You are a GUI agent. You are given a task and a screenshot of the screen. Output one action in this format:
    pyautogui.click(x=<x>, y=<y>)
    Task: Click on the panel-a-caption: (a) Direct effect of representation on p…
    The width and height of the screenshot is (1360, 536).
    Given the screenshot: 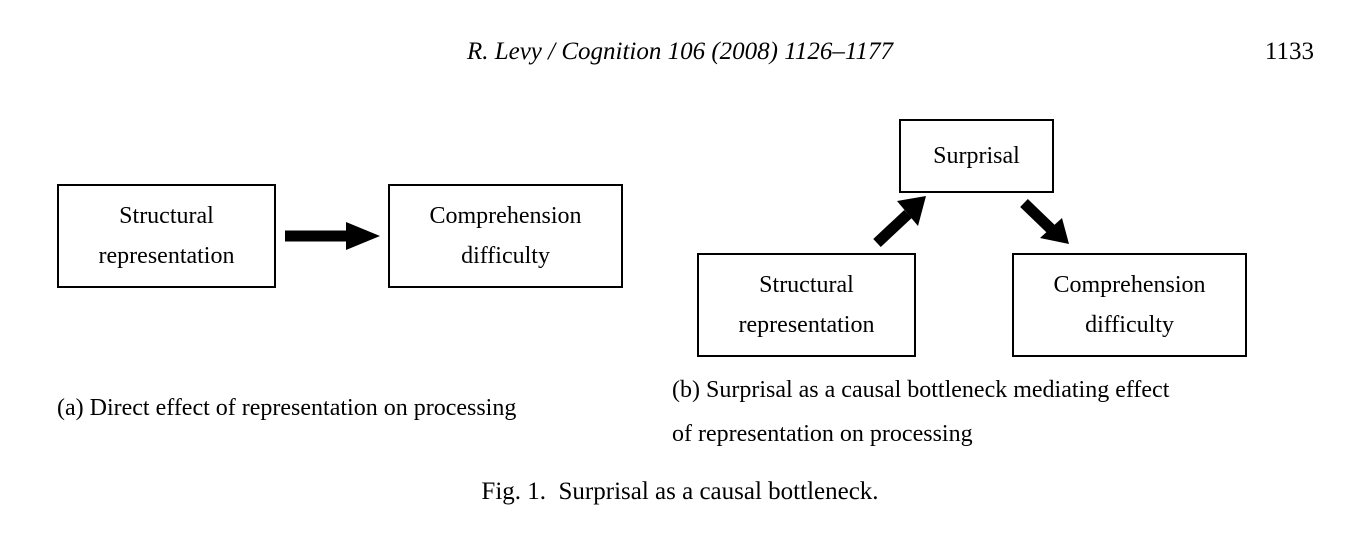 What is the action you would take?
    pyautogui.click(x=287, y=408)
    